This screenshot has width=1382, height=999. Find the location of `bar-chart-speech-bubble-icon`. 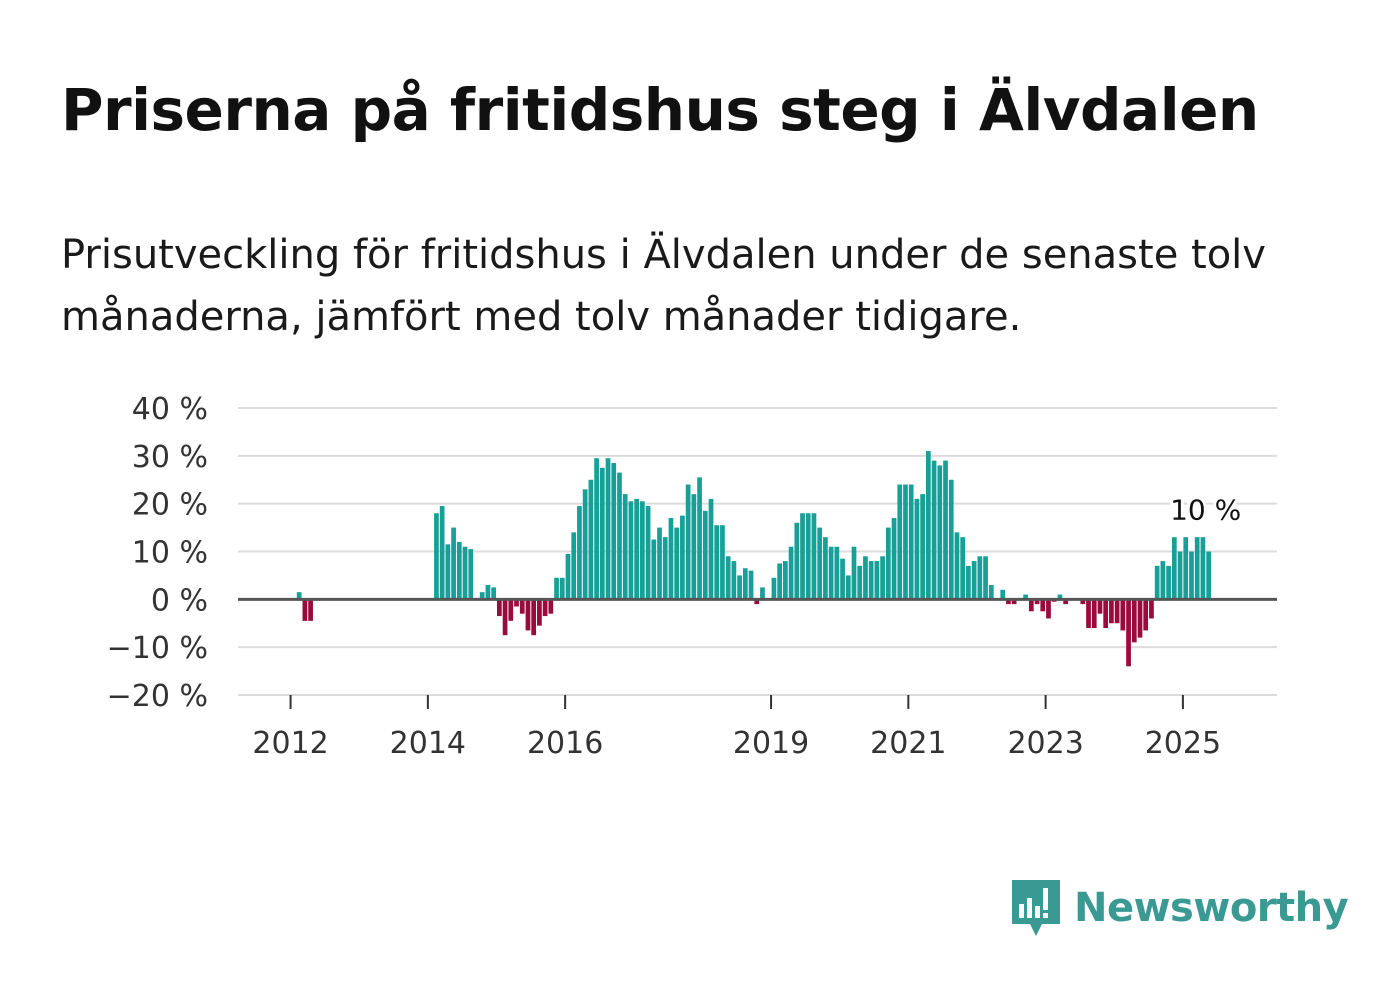

bar-chart-speech-bubble-icon is located at coordinates (1036, 908).